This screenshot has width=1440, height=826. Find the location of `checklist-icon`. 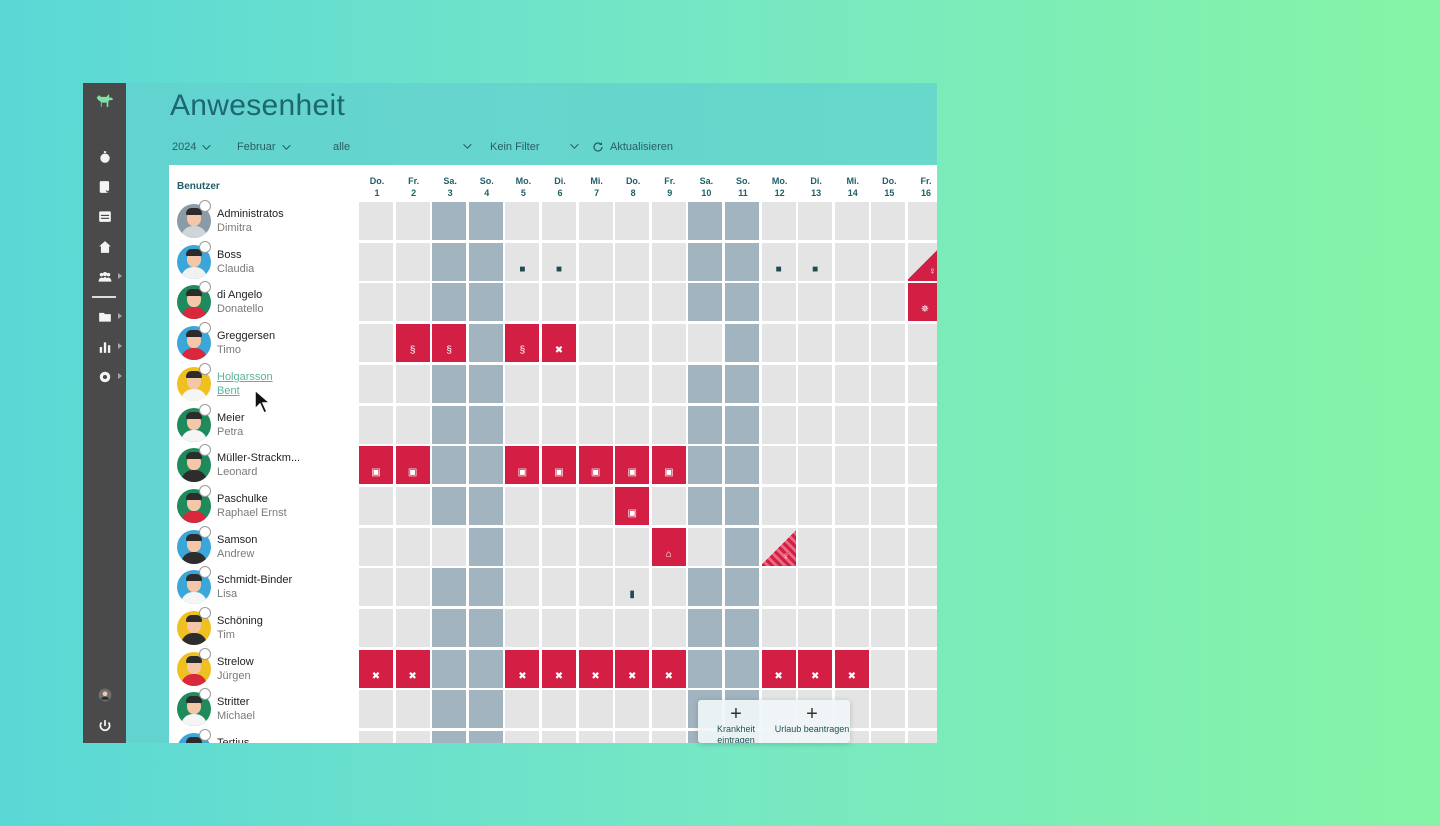

checklist-icon is located at coordinates (104, 187).